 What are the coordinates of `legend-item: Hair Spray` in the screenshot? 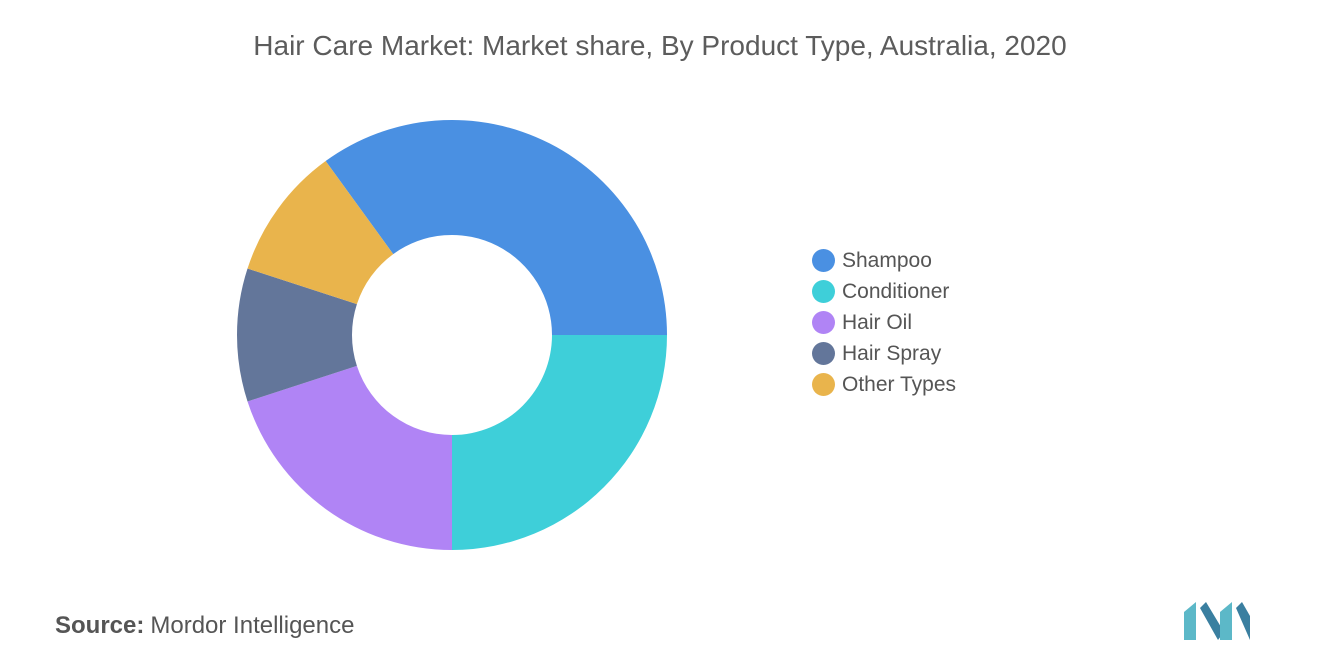 It's located at (884, 353).